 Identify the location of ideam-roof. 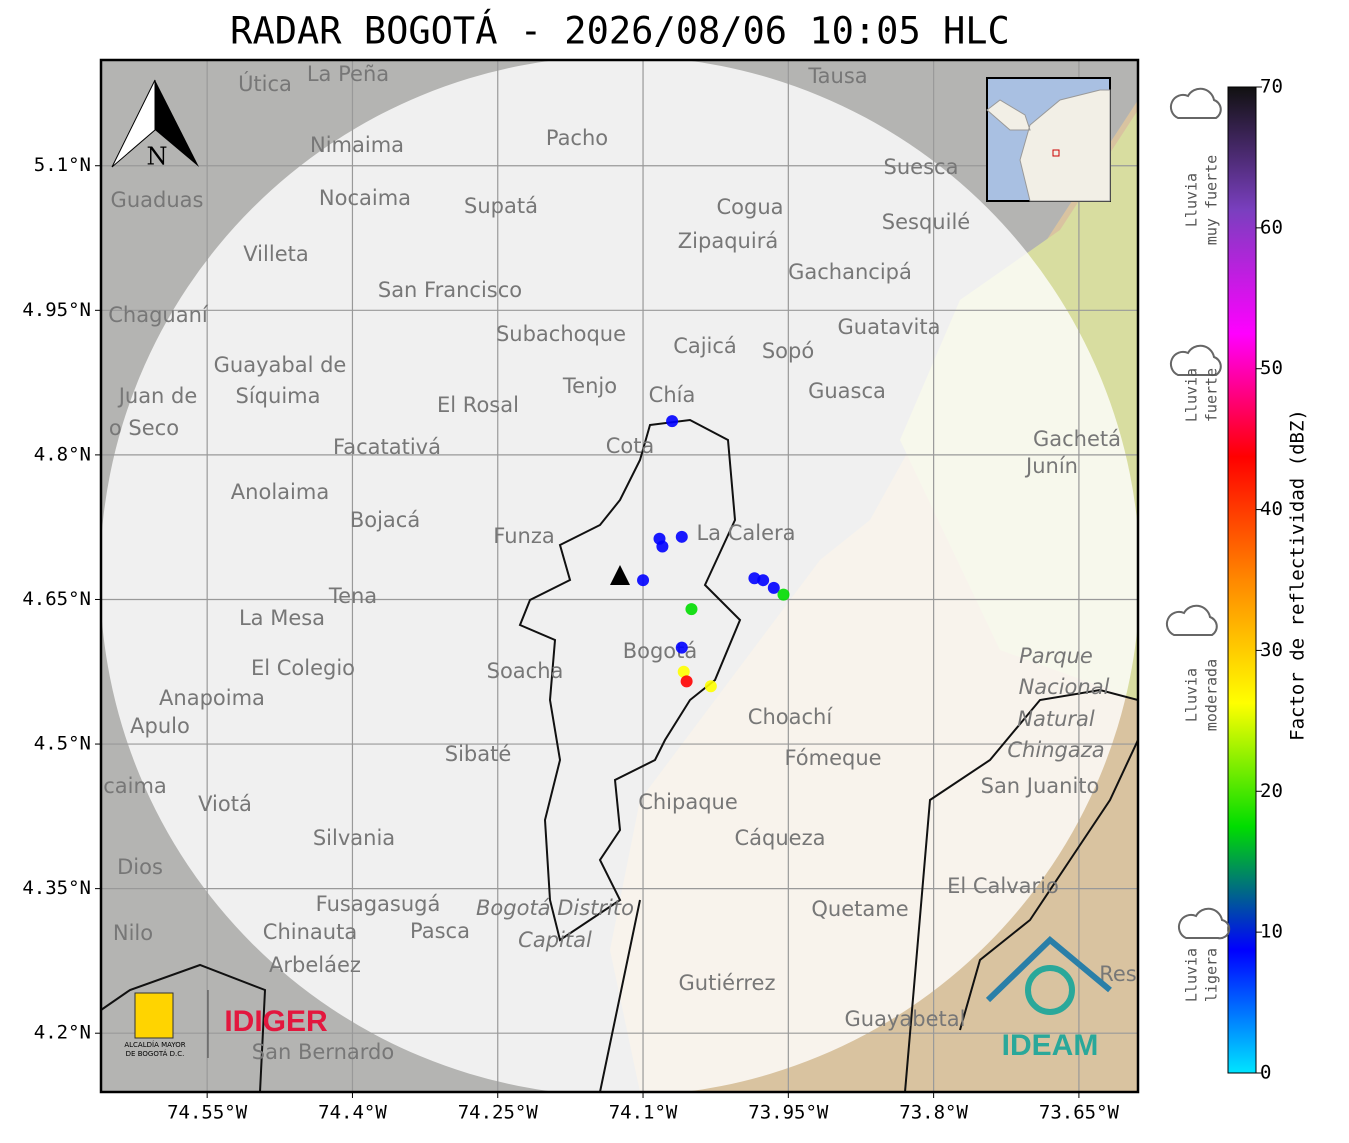
(1048, 969).